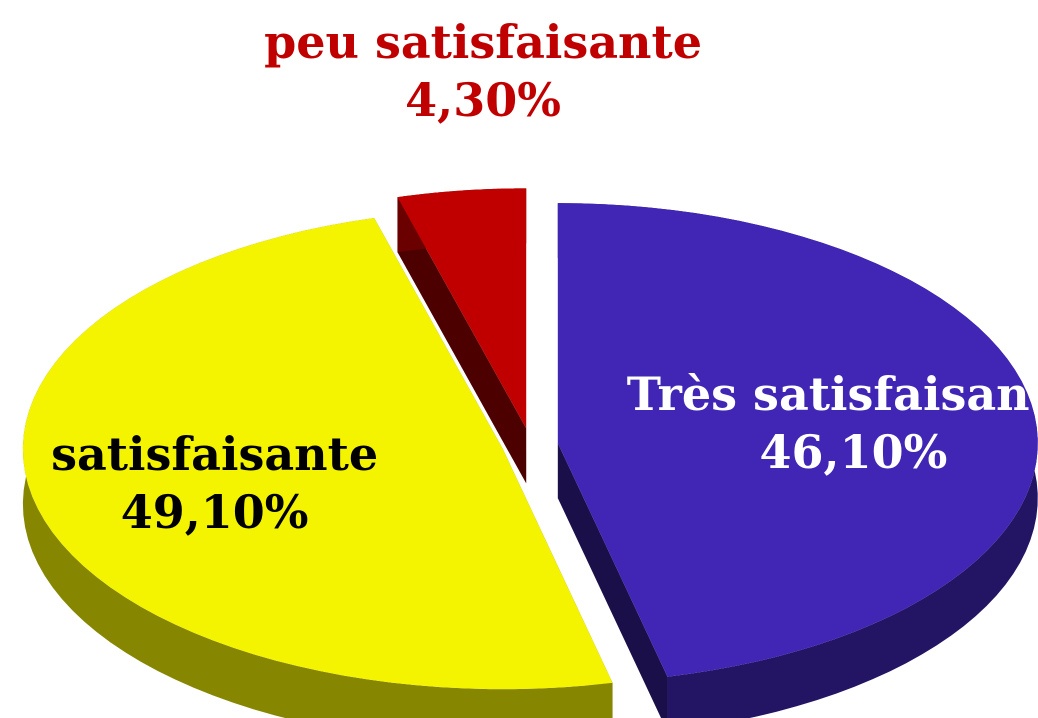 The height and width of the screenshot is (718, 1038). Describe the element at coordinates (215, 512) in the screenshot. I see `slice-value-label: 49,10%` at that location.